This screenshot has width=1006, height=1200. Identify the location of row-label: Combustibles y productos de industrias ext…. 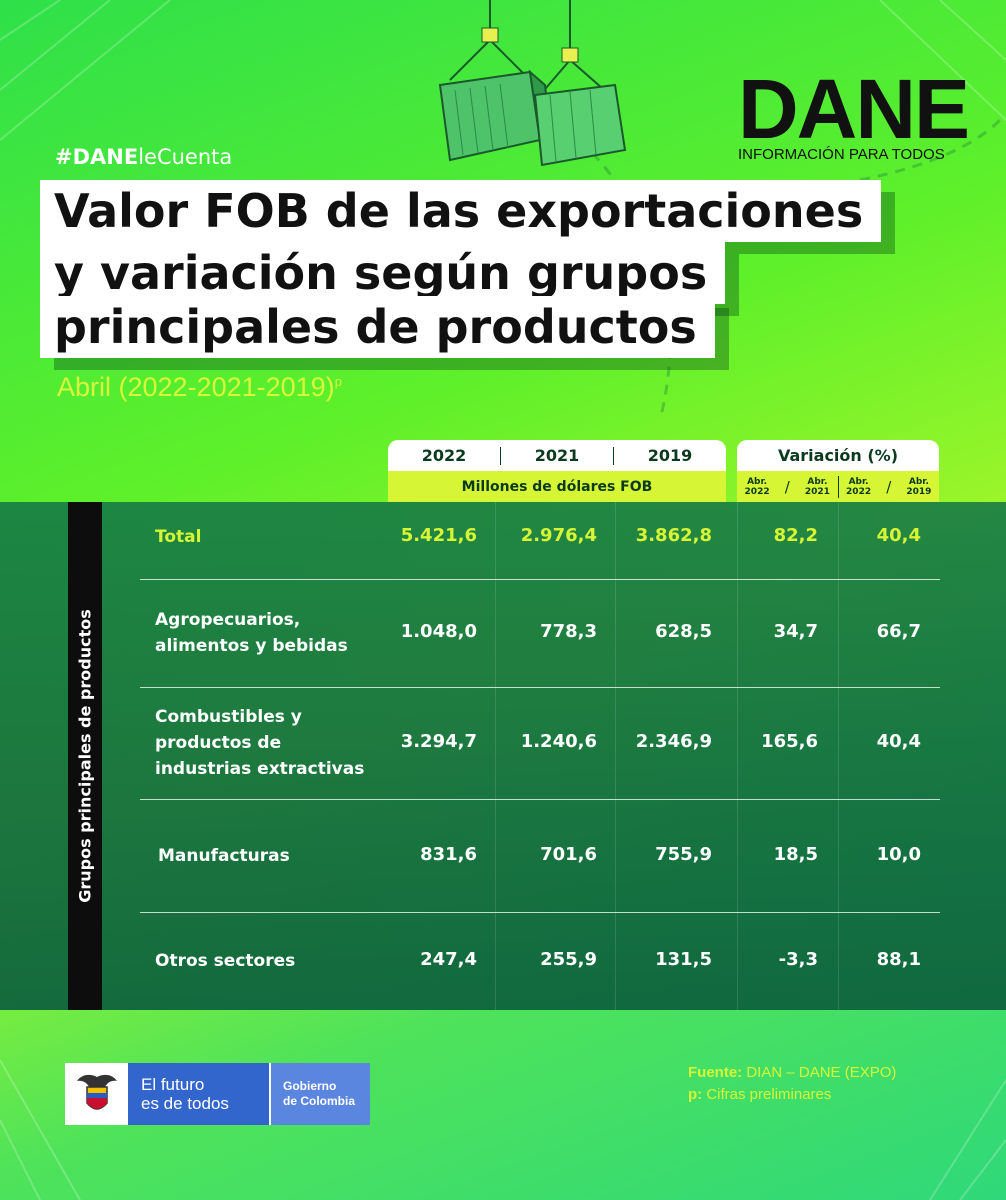
(260, 743).